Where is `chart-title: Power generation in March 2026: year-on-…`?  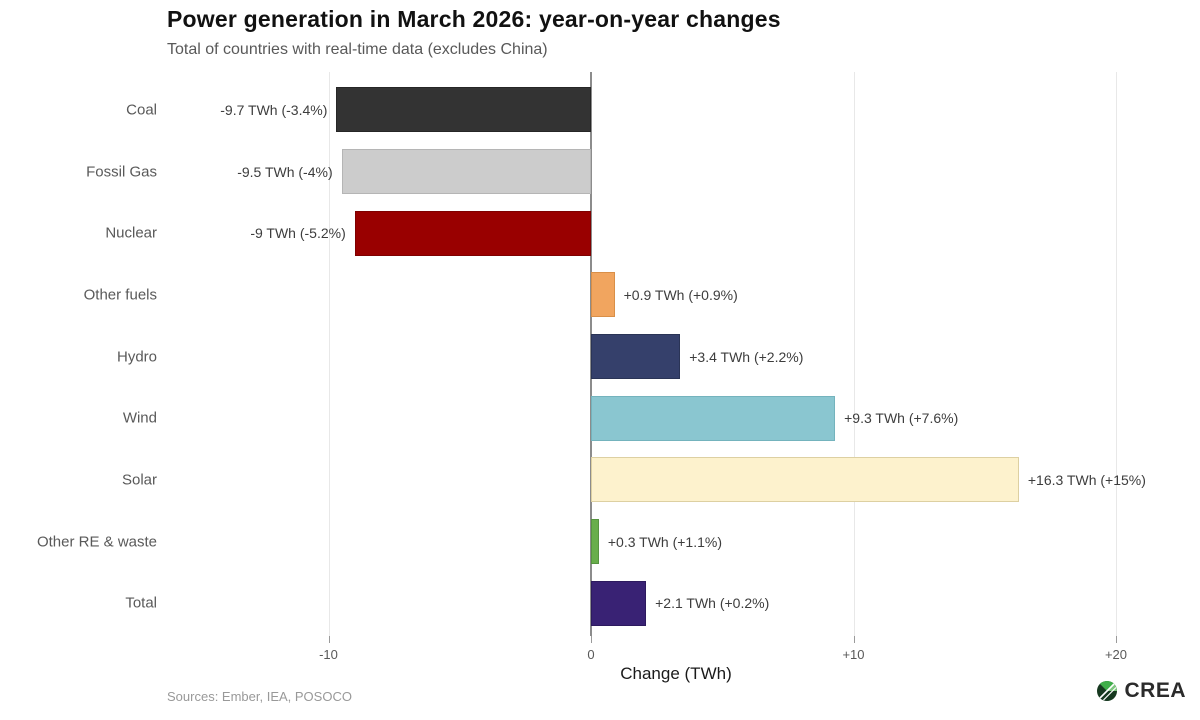
chart-title: Power generation in March 2026: year-on-… is located at coordinates (474, 19).